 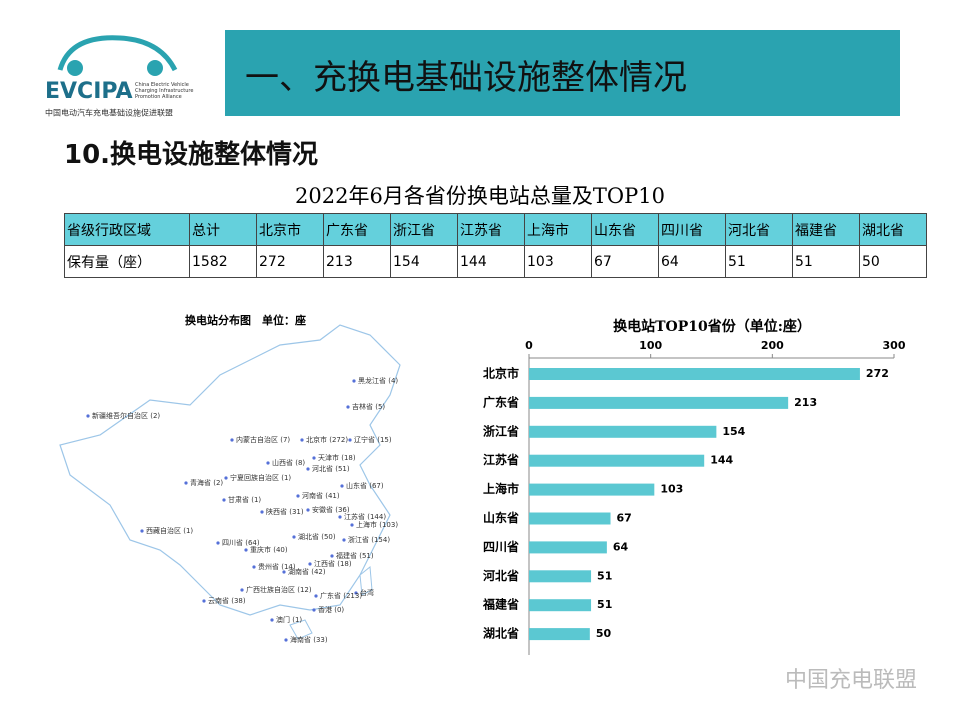 I want to click on map-label: 海南省 (33), so click(x=309, y=639).